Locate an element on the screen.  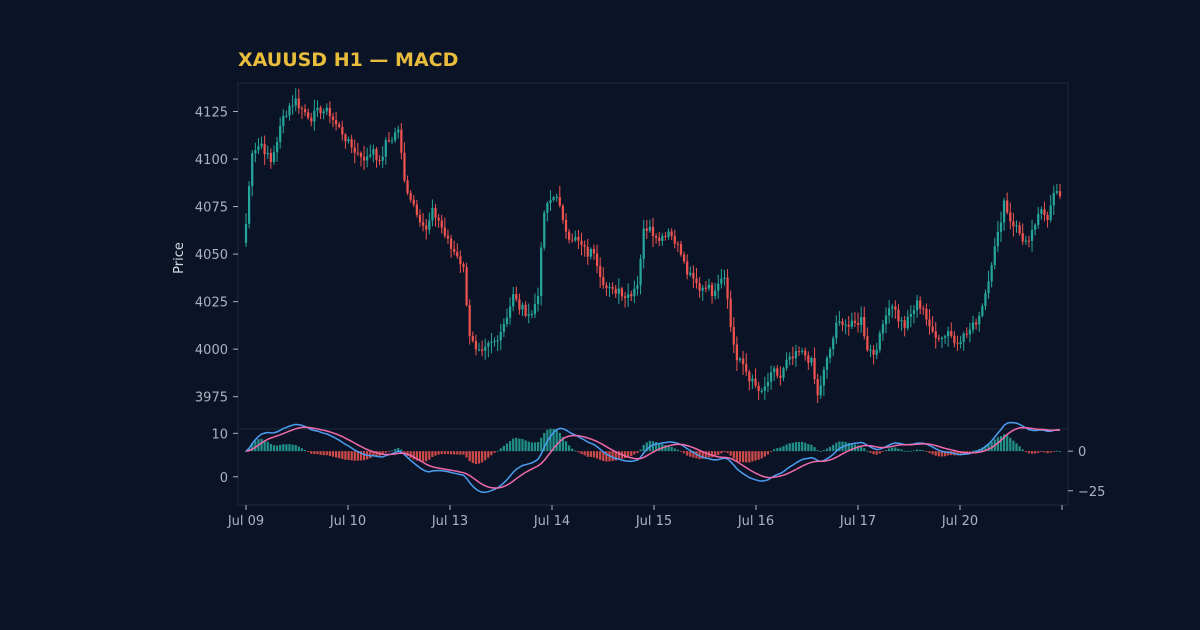
macd-left-axis: 0 10 is located at coordinates (224, 456).